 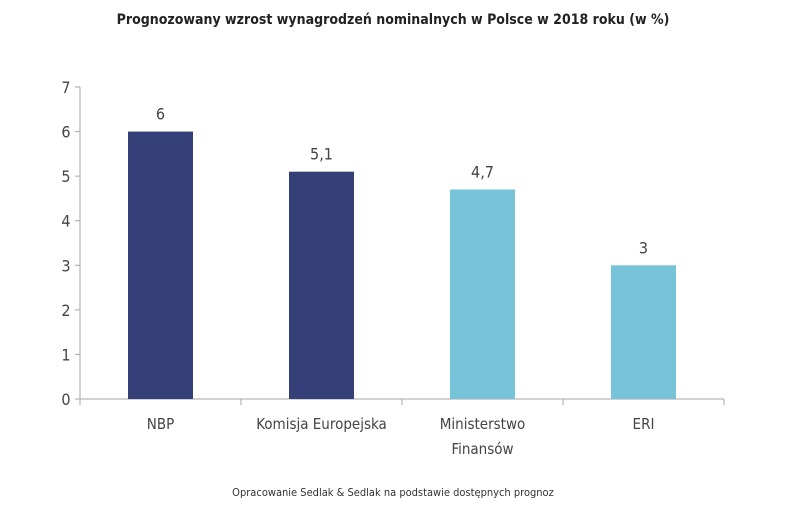 What do you see at coordinates (65, 221) in the screenshot?
I see `y-tick-label: 4` at bounding box center [65, 221].